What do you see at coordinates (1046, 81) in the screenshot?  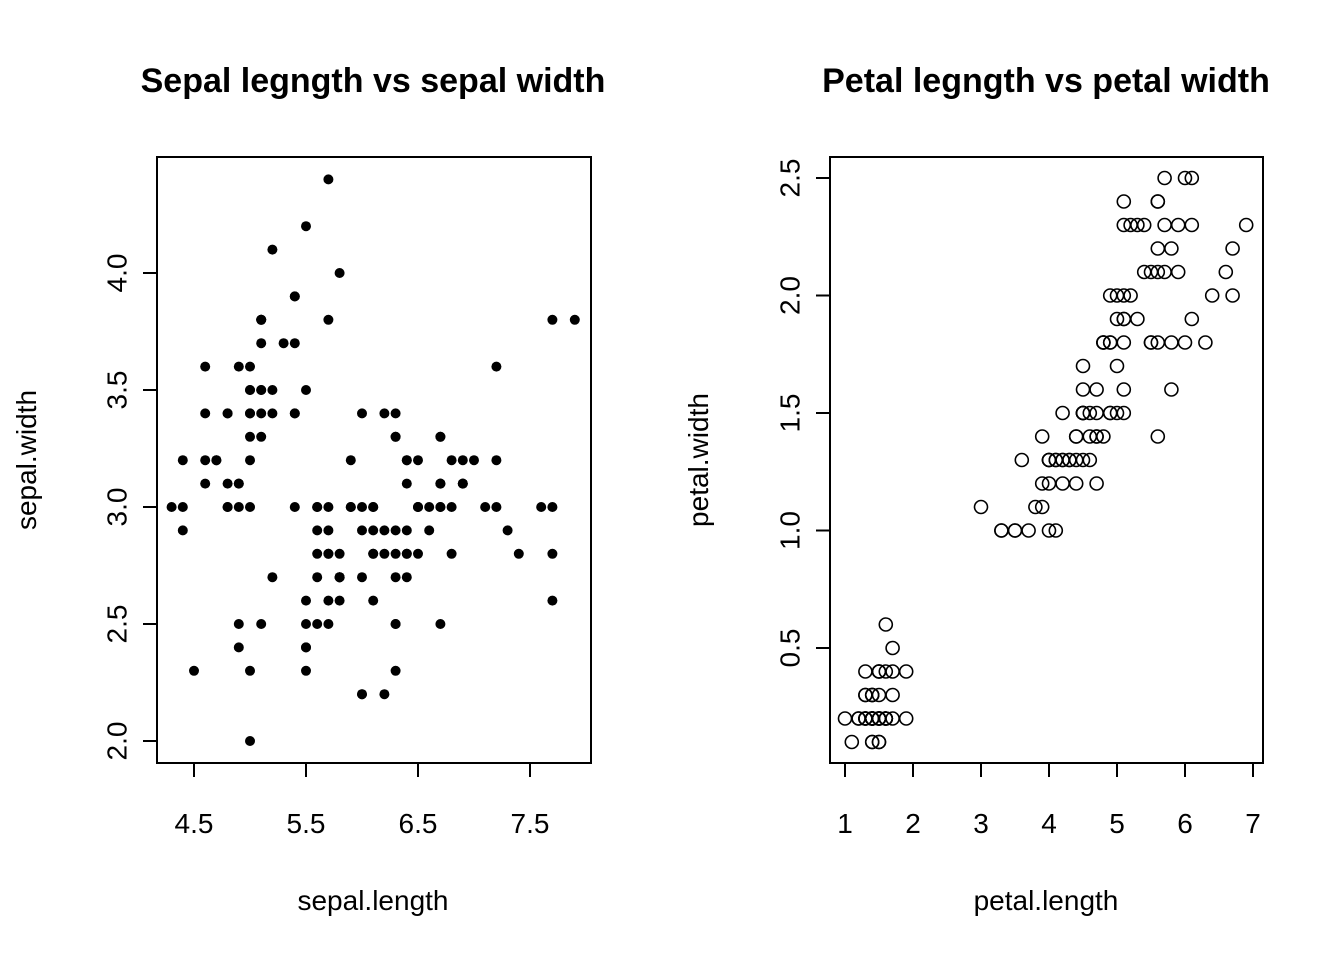 I see `chart-title: Petal legngth vs petal width` at bounding box center [1046, 81].